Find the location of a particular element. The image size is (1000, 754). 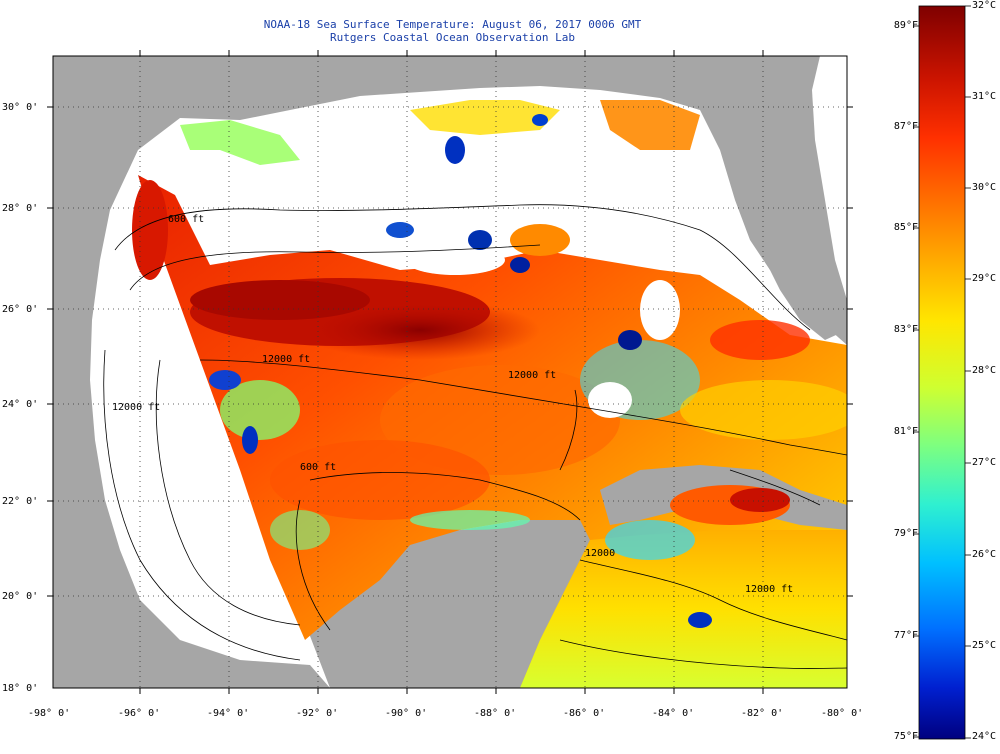

colorbar-label-c: 25°C is located at coordinates (984, 645).